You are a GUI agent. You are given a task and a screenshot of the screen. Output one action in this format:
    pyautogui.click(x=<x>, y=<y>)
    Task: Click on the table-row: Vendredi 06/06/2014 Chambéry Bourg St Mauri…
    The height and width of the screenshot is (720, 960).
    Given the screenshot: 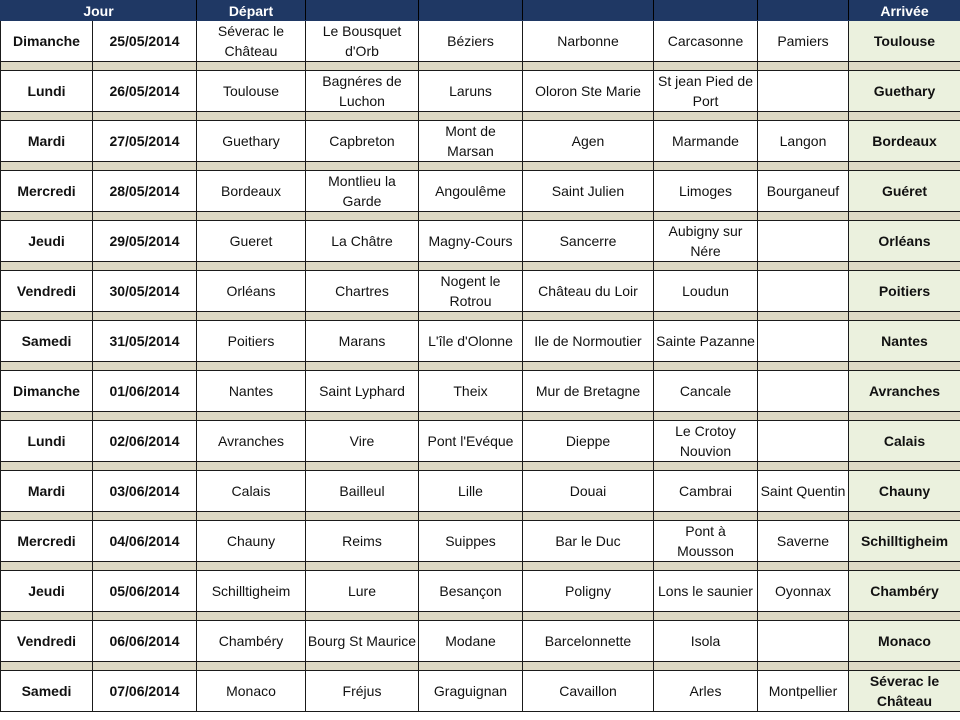 What is the action you would take?
    pyautogui.click(x=480, y=641)
    